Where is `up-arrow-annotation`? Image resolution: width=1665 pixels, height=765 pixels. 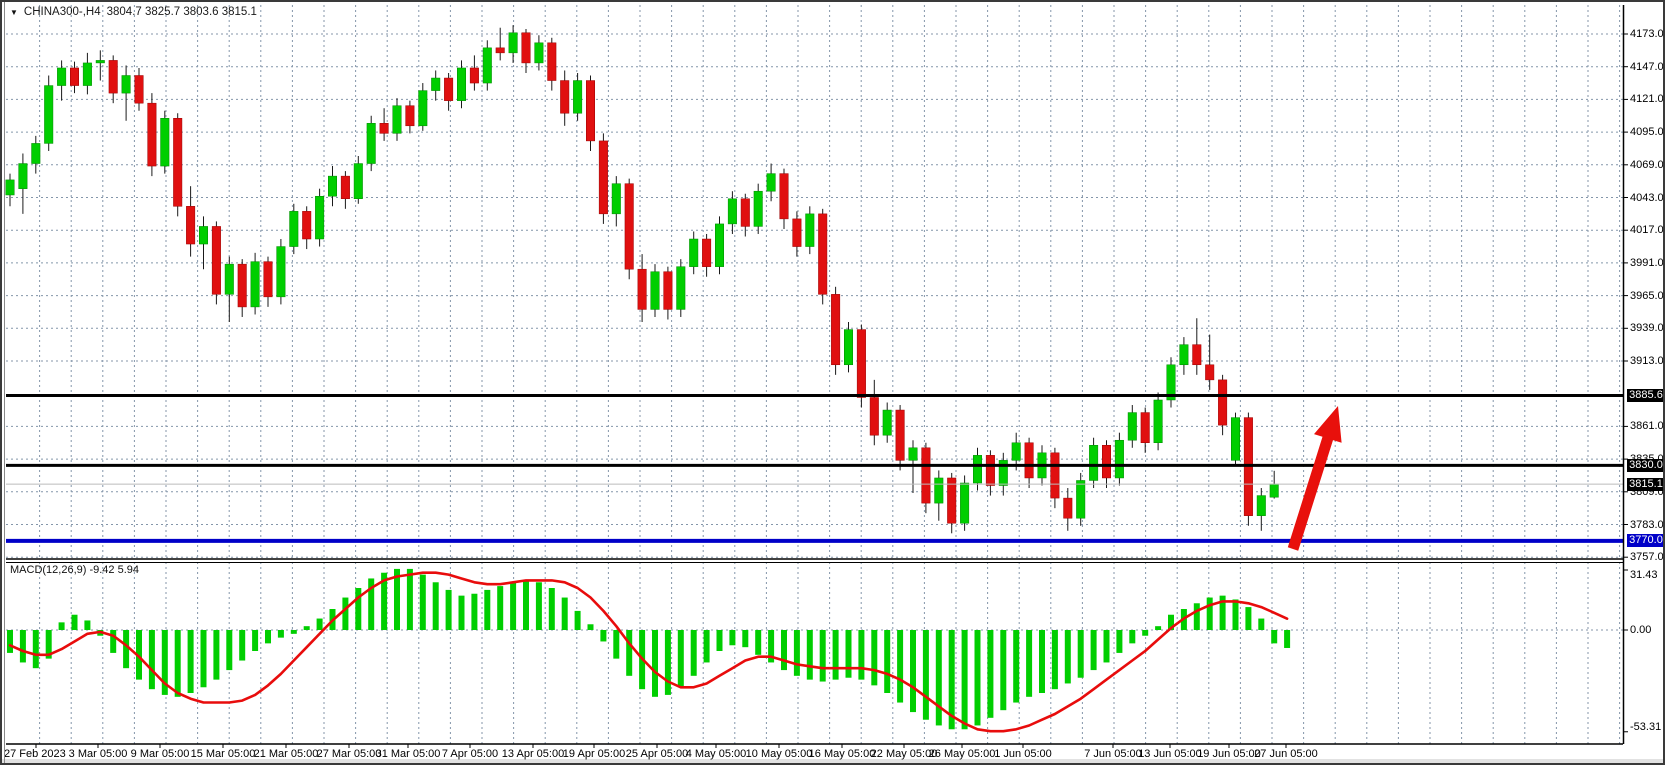 up-arrow-annotation is located at coordinates (1314, 478).